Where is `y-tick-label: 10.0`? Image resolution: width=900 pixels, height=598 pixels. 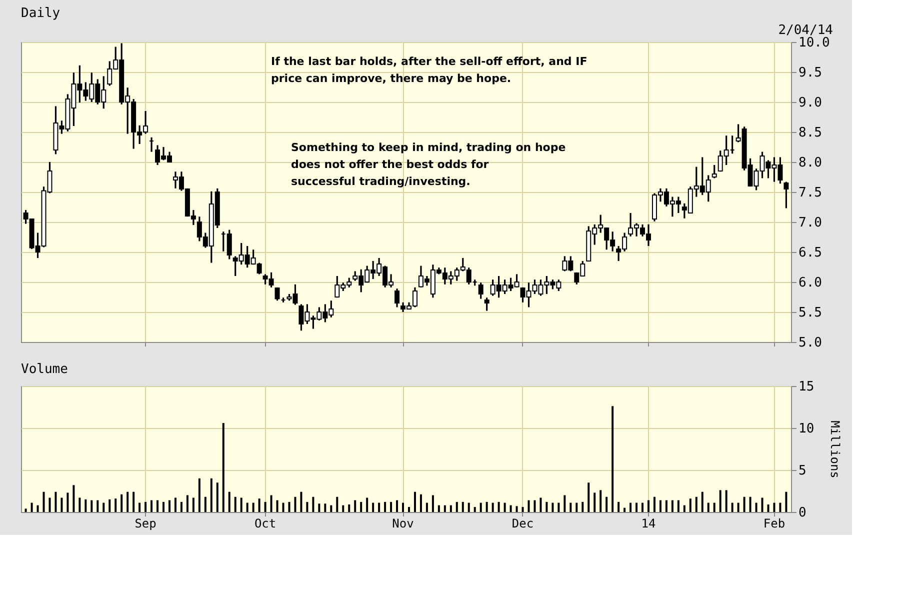 y-tick-label: 10.0 is located at coordinates (814, 43).